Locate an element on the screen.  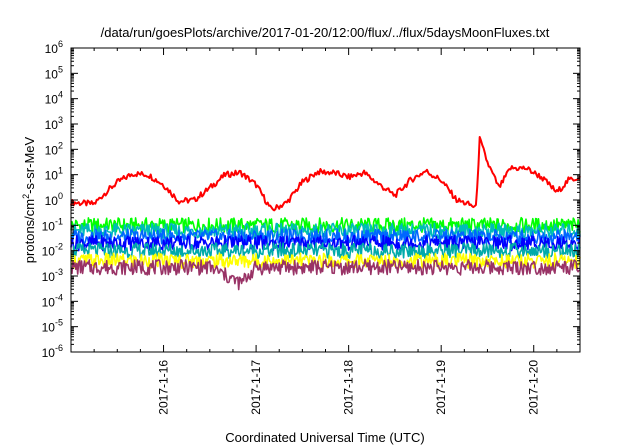
y-tick-label-exp: 5 is located at coordinates (60, 69).